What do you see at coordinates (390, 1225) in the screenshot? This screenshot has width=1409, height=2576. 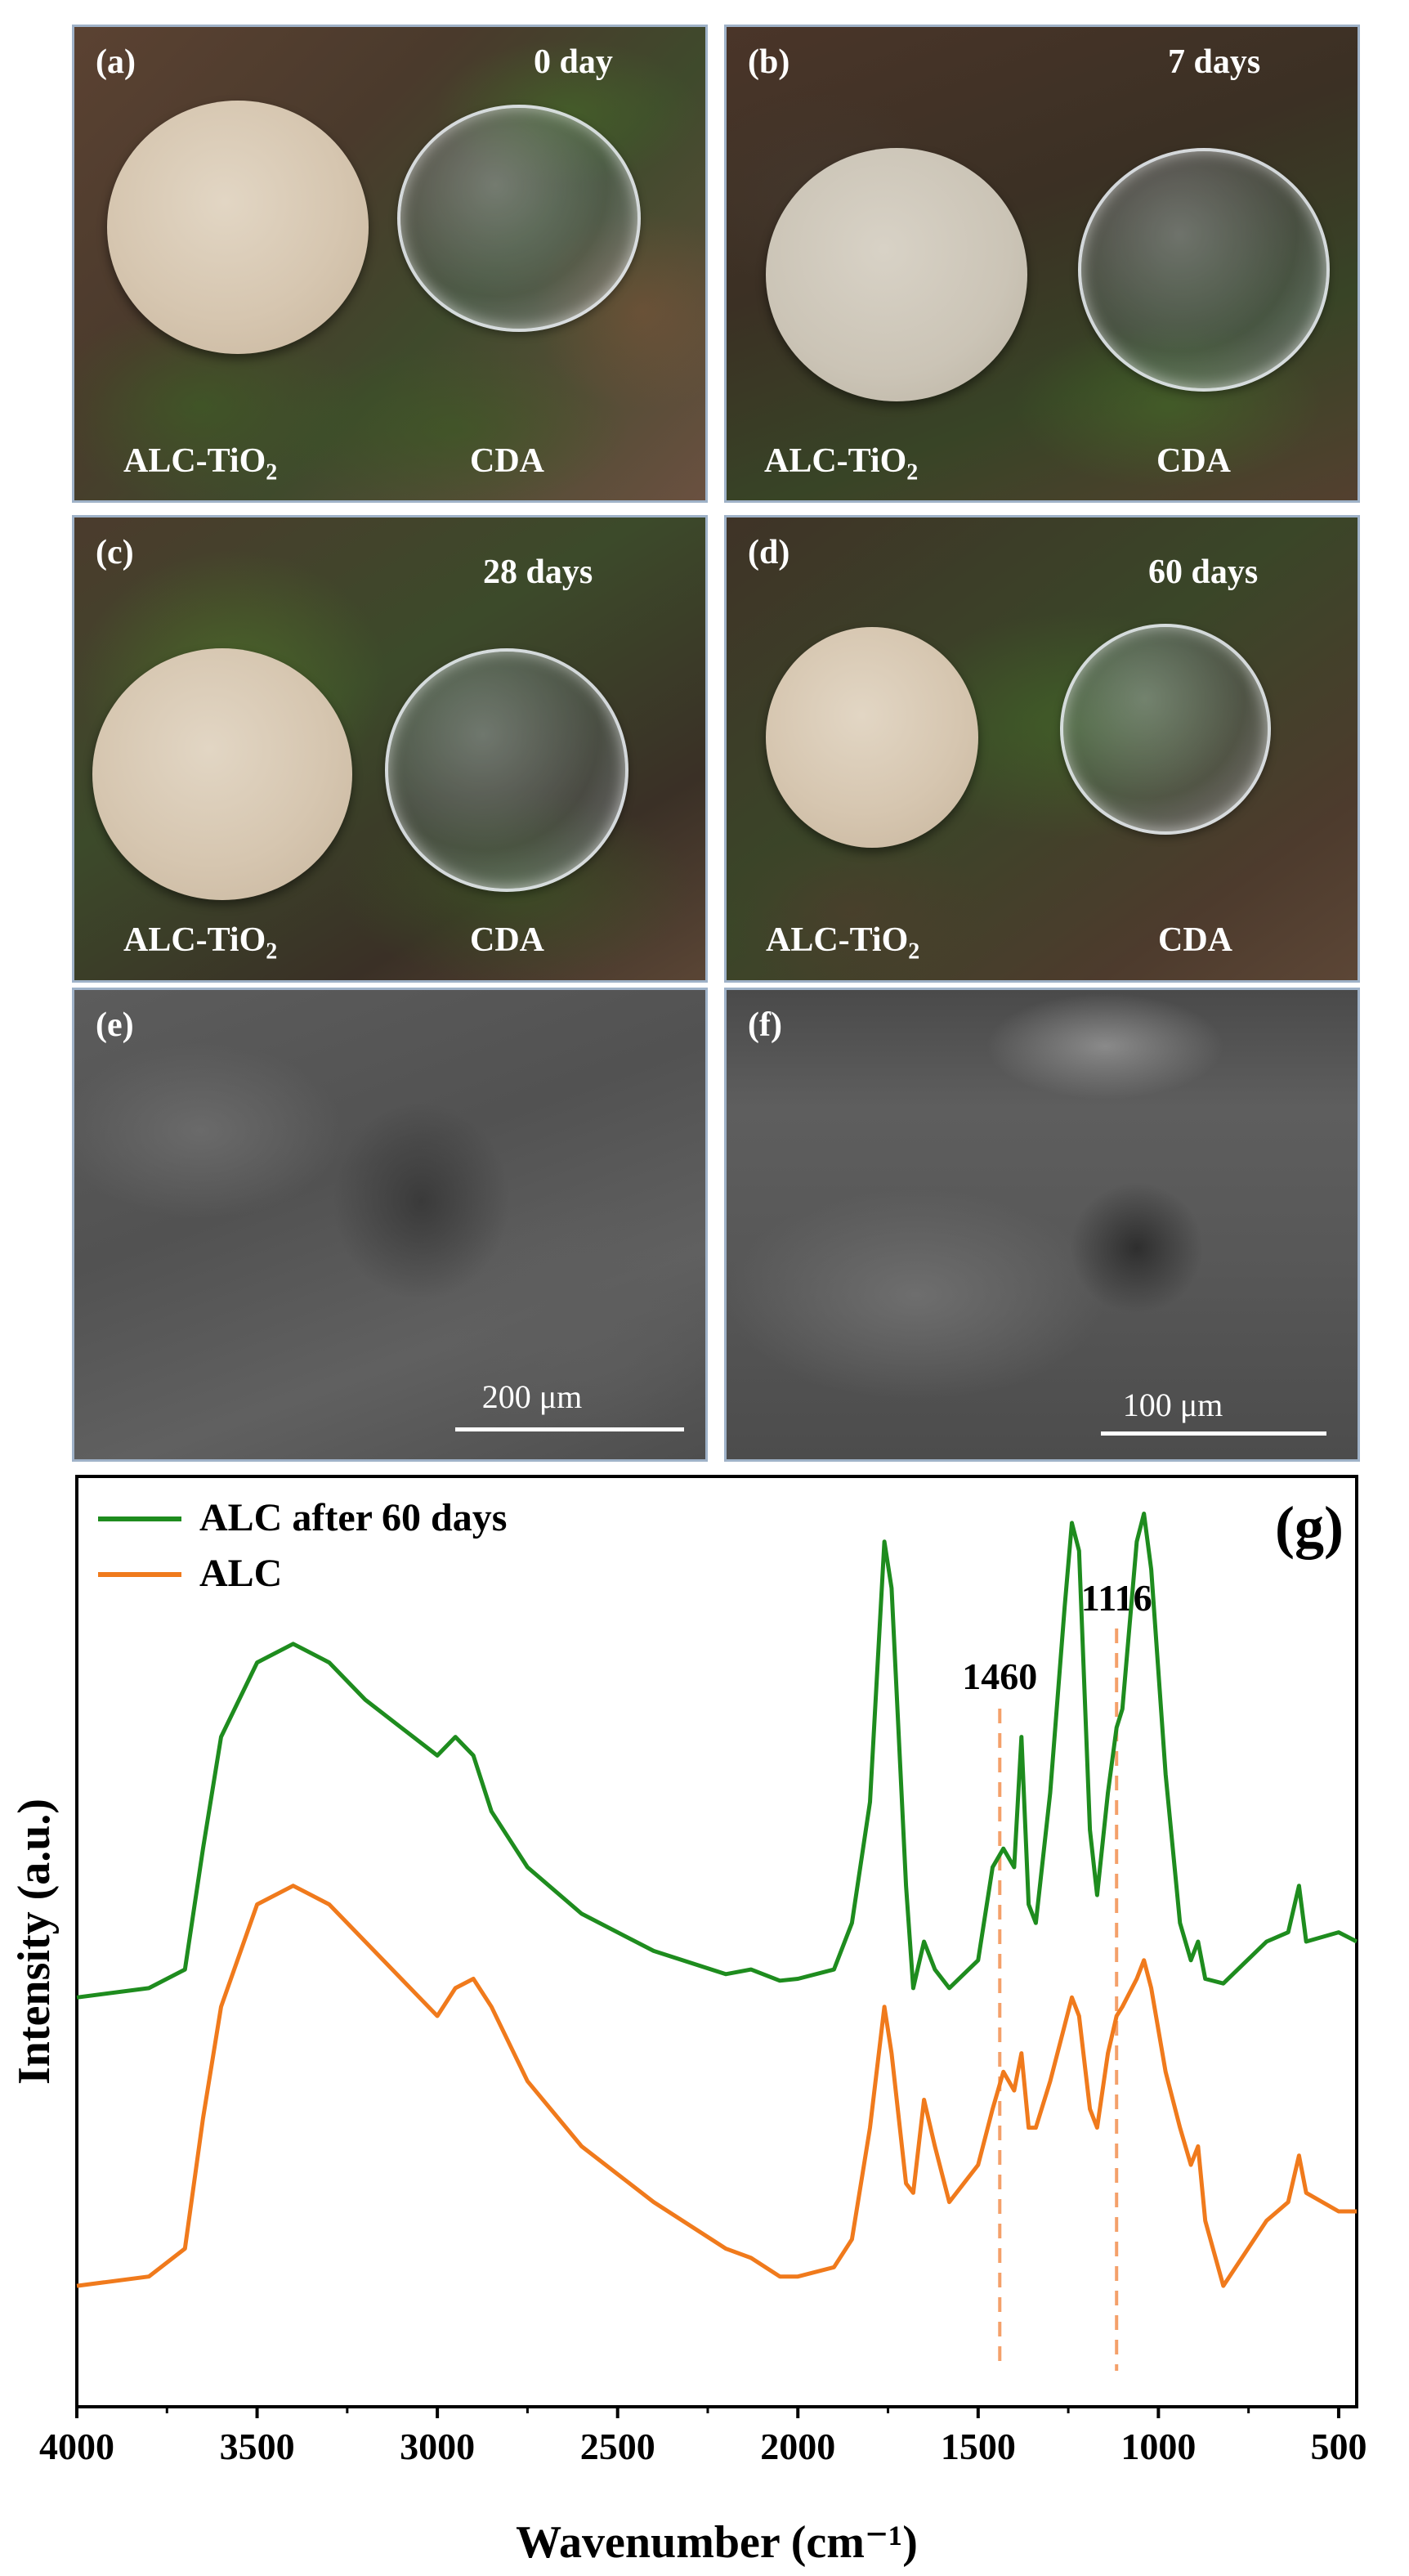 I see `sem-panel-e: (e) 200 μm` at bounding box center [390, 1225].